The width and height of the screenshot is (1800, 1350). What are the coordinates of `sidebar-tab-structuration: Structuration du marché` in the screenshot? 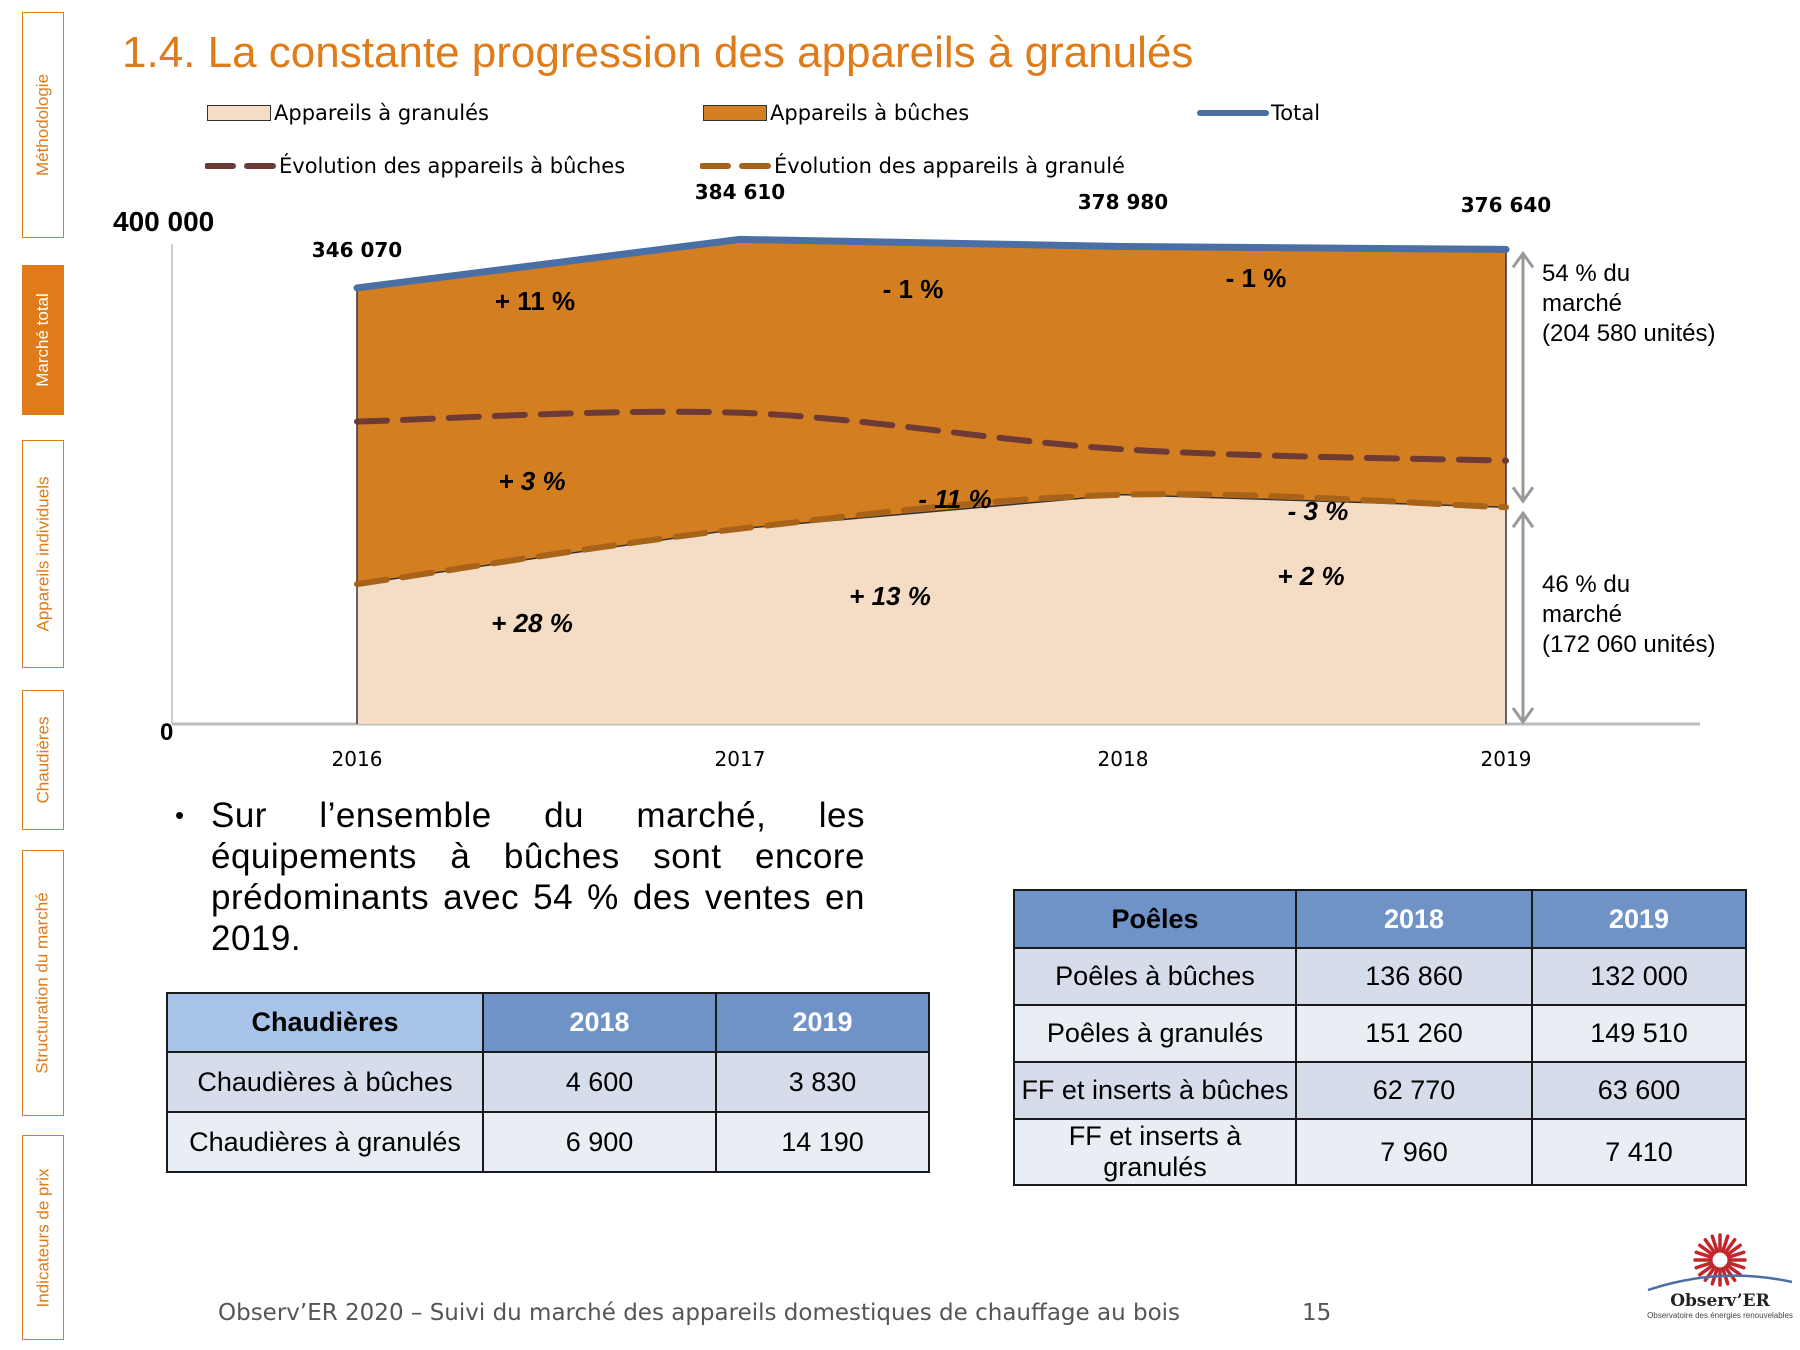 It's located at (43, 983).